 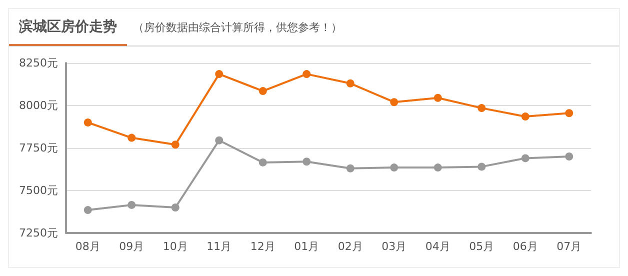 What do you see at coordinates (481, 246) in the screenshot?
I see `x-tick-label: 05月` at bounding box center [481, 246].